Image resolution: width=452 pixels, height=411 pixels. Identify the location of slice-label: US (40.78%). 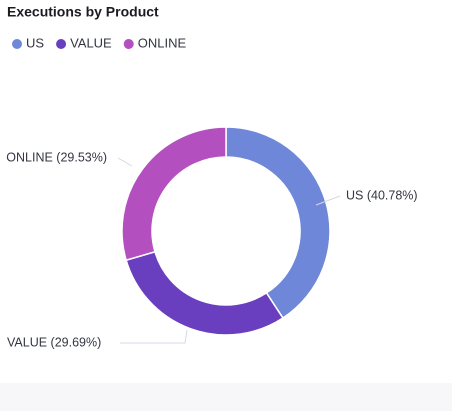
(382, 195).